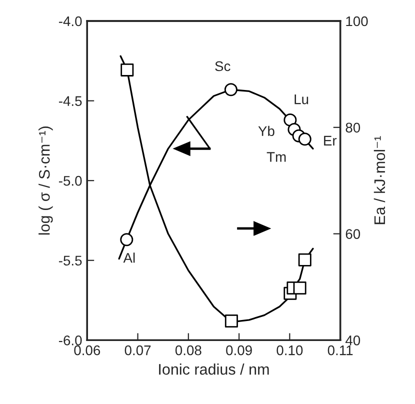 The height and width of the screenshot is (404, 415). Describe the element at coordinates (266, 131) in the screenshot. I see `annotation: Yb` at that location.